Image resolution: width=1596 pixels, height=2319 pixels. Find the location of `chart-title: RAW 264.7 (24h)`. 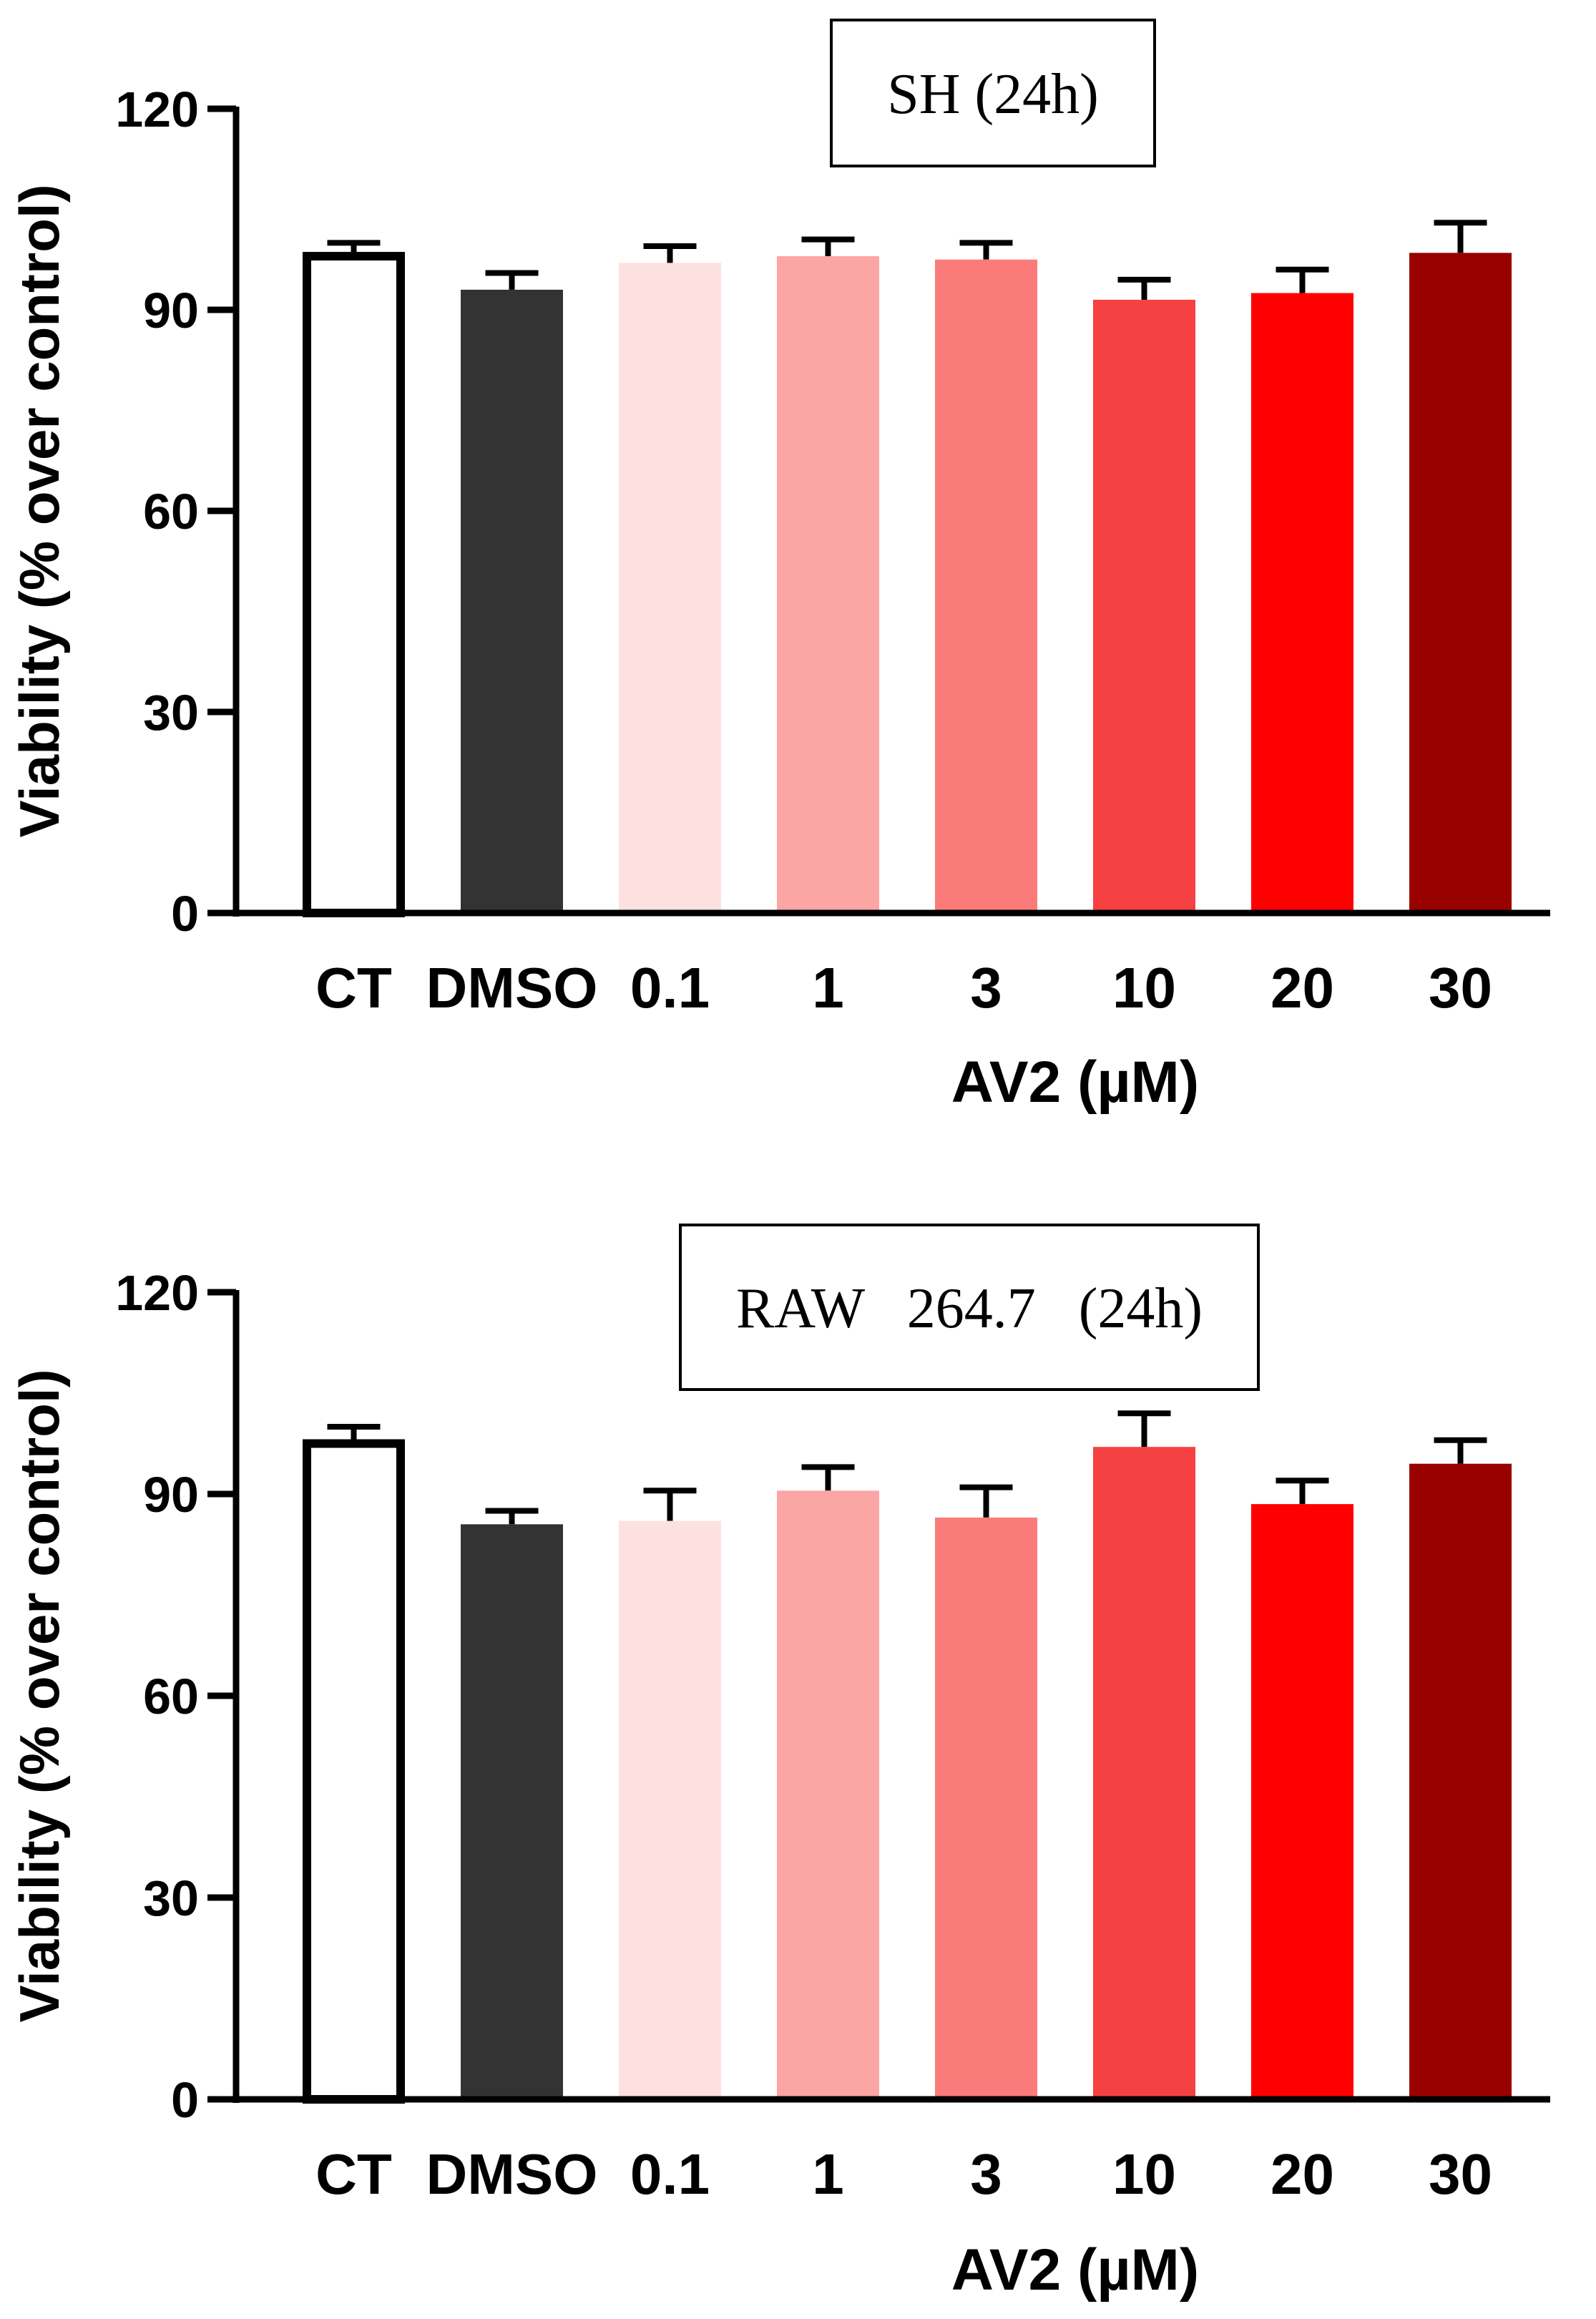

chart-title: RAW 264.7 (24h) is located at coordinates (969, 1308).